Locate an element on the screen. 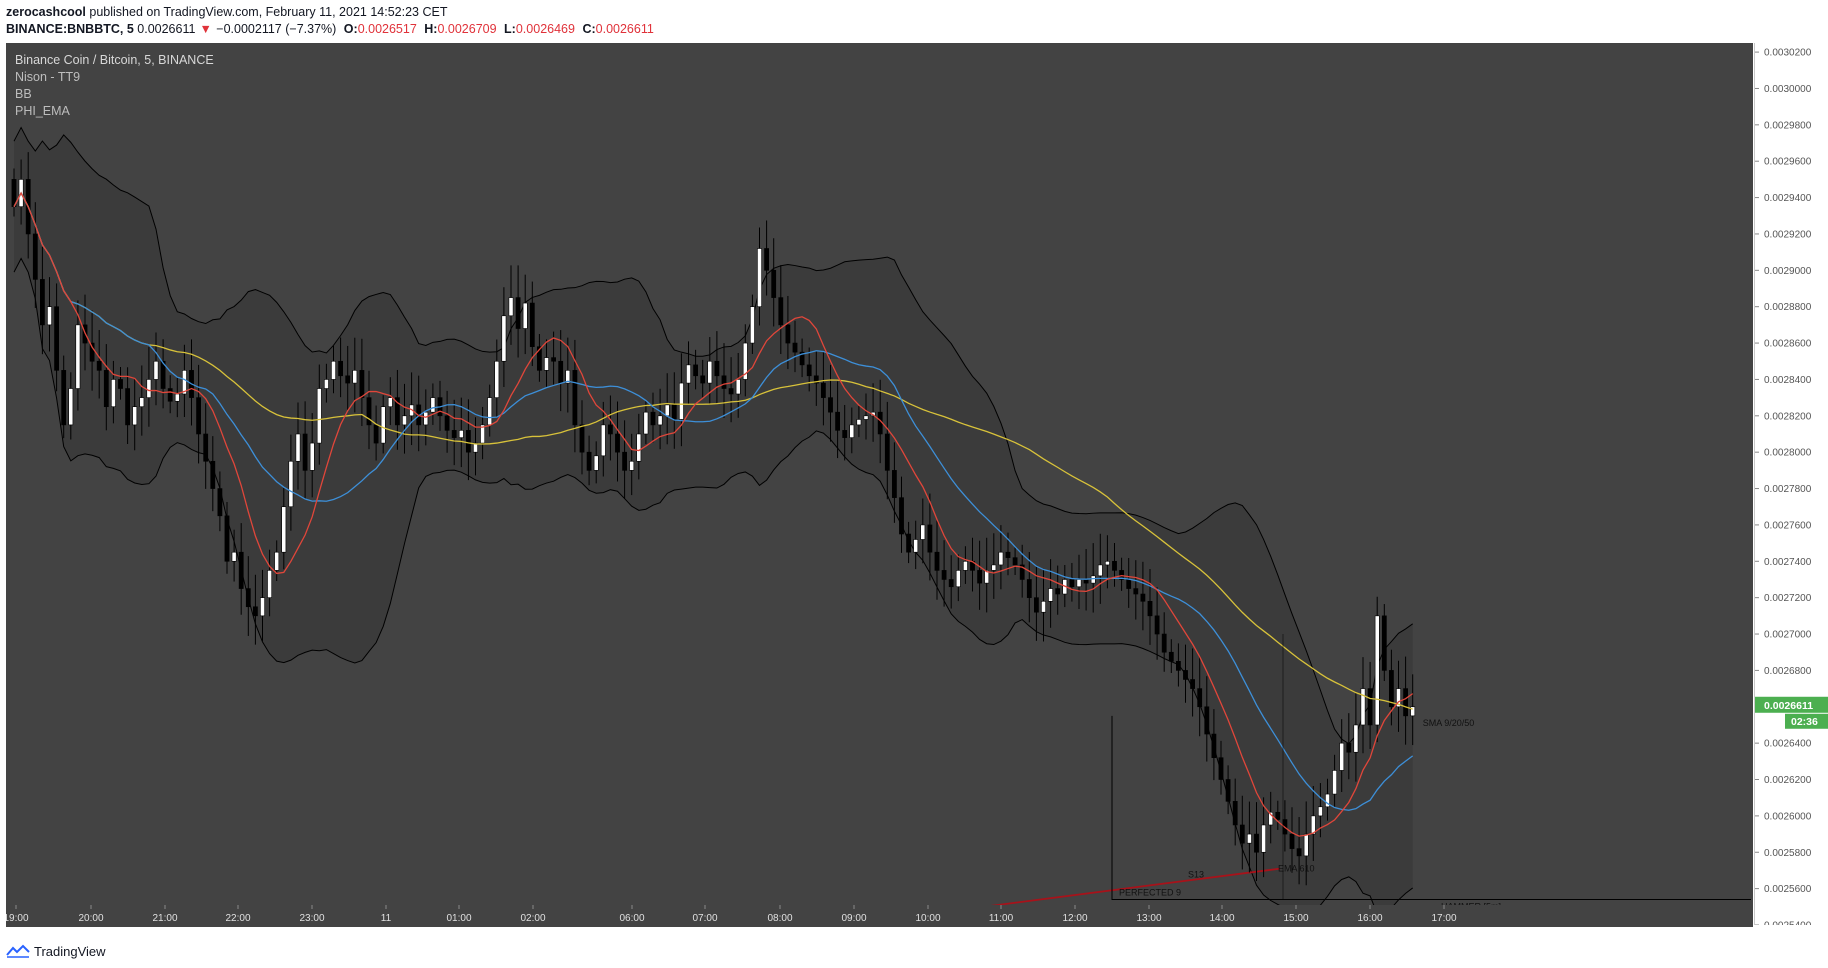 This screenshot has height=968, width=1828. countdown-tag-label: 02:36 is located at coordinates (1804, 722).